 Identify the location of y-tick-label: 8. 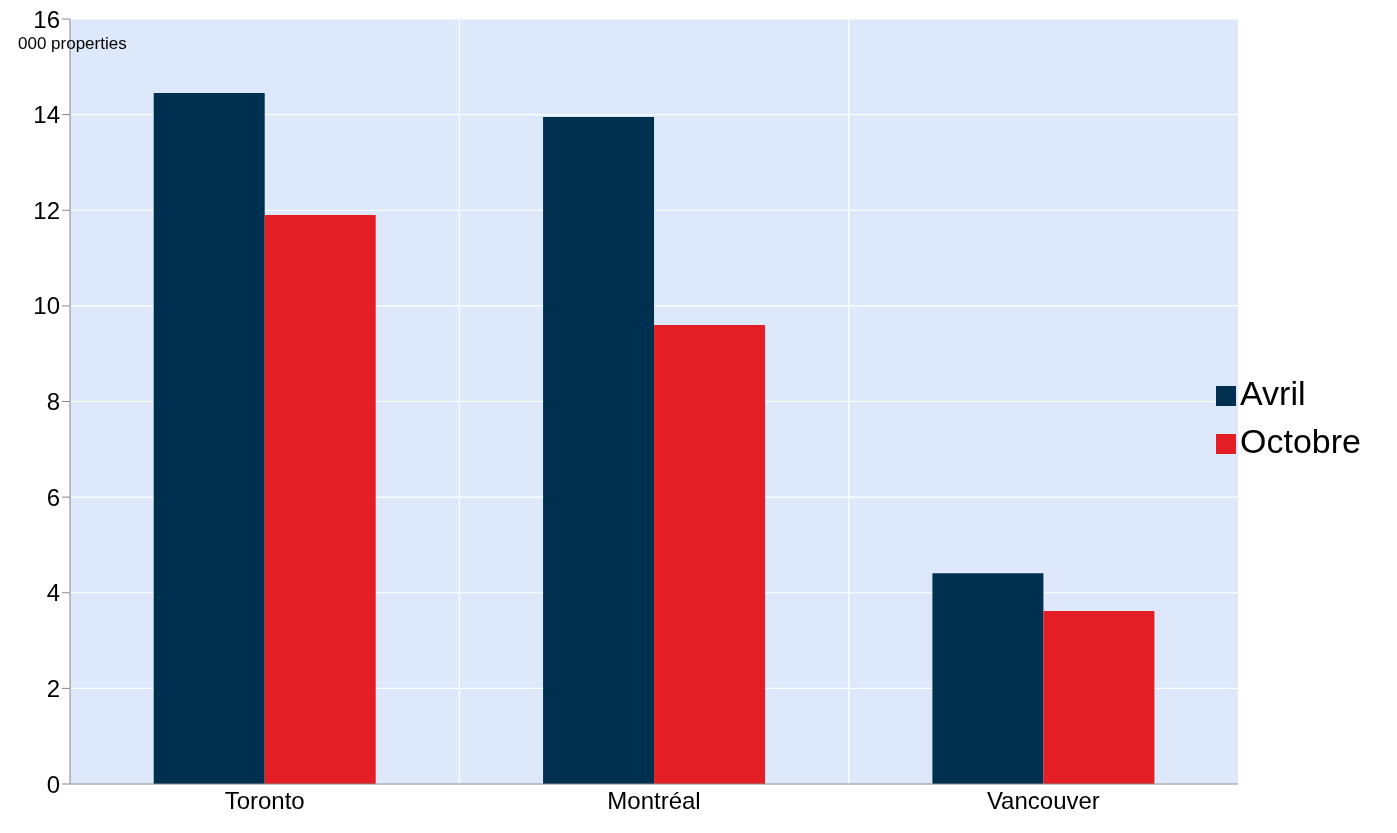
(53, 402).